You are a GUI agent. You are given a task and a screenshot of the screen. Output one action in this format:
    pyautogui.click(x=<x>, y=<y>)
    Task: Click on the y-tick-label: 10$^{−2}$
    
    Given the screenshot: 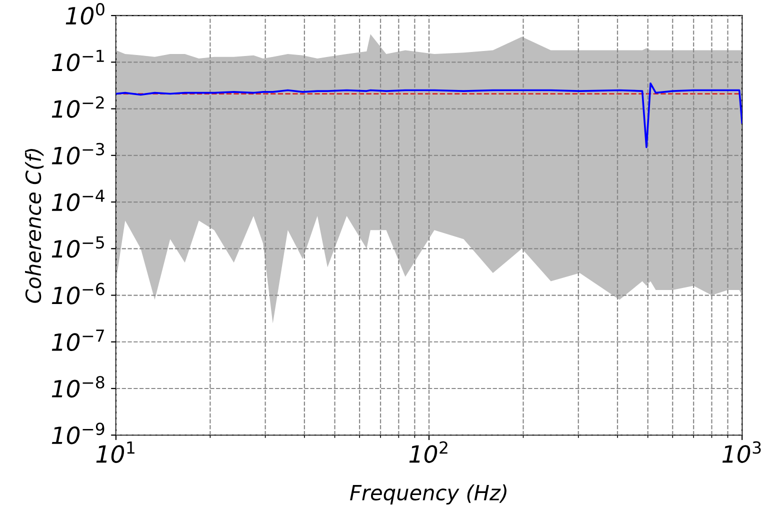 What is the action you would take?
    pyautogui.click(x=78, y=107)
    